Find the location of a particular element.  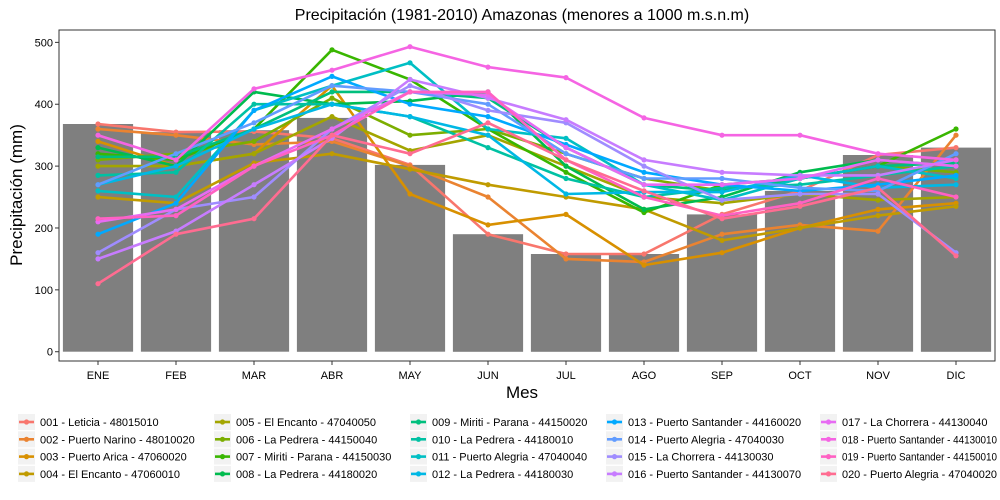

series-18-point-sep is located at coordinates (722, 135).